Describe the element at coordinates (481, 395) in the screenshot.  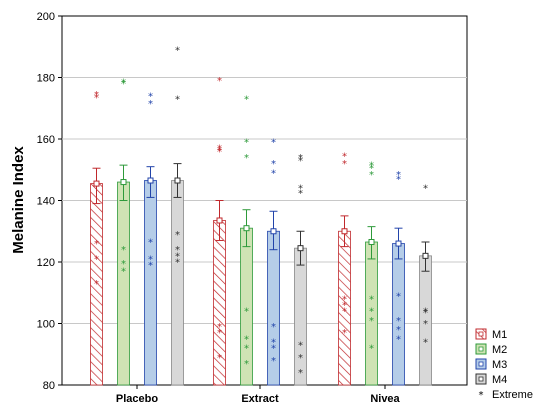
I see `legend-extreme-marker: *` at that location.